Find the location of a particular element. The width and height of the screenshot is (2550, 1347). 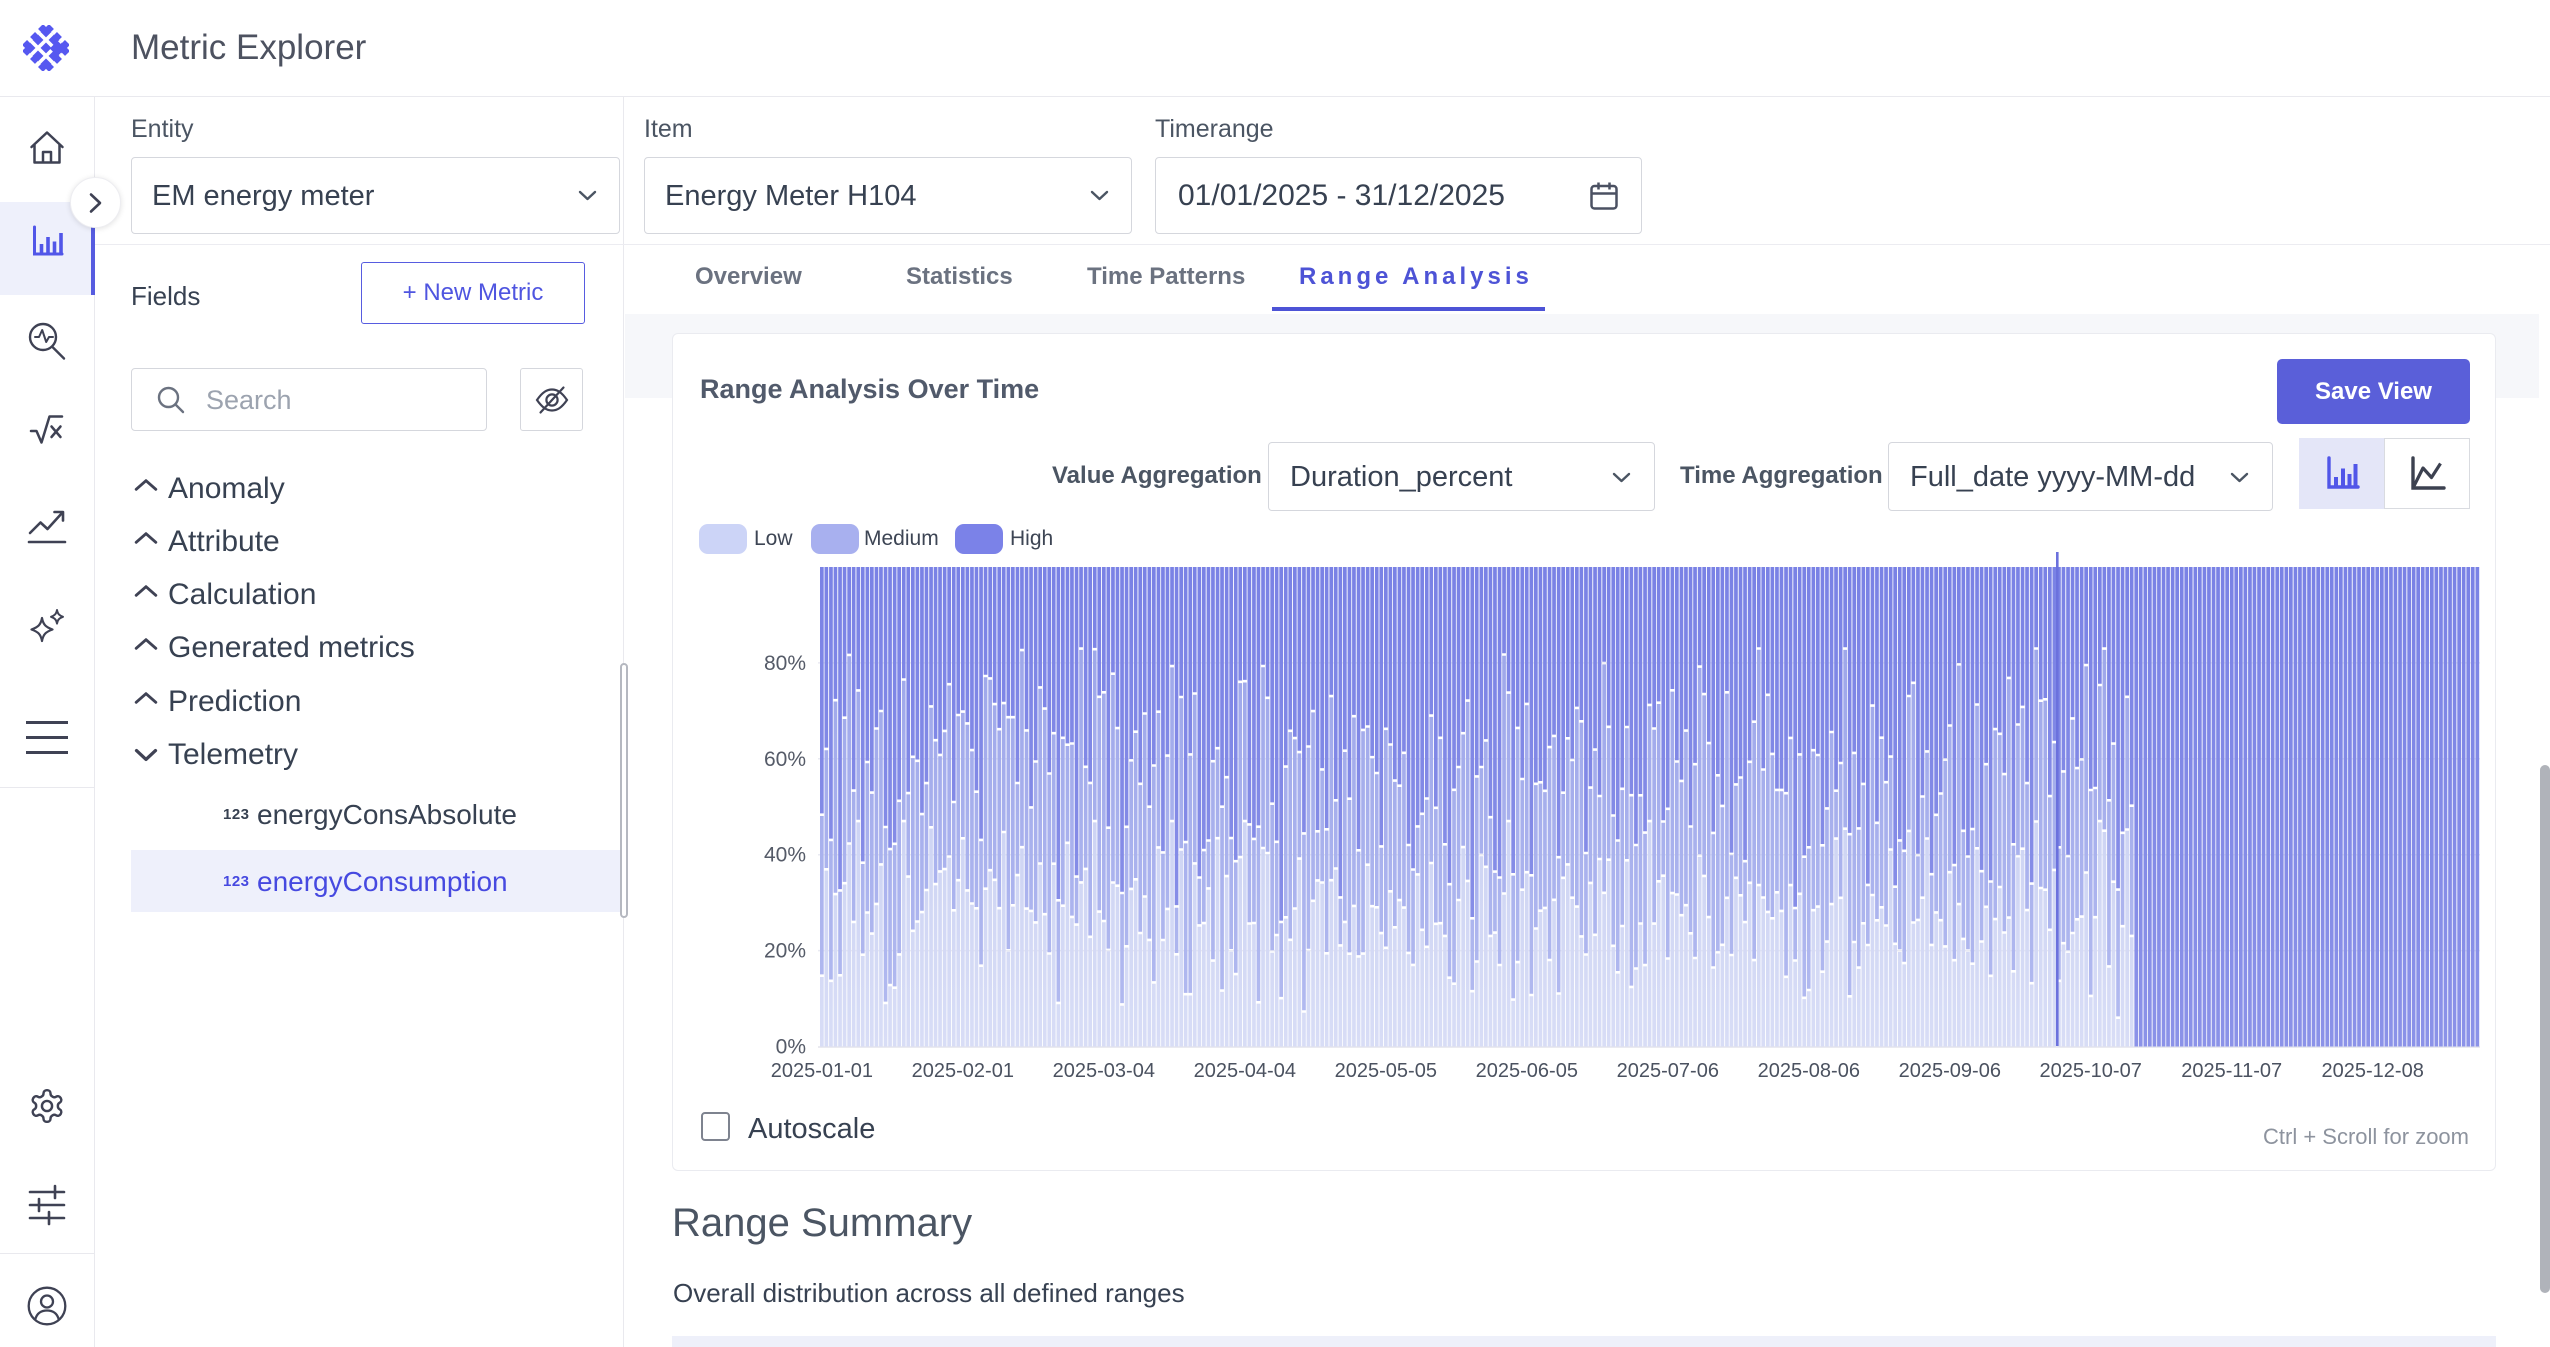

svg-text: 60% is located at coordinates (785, 759).